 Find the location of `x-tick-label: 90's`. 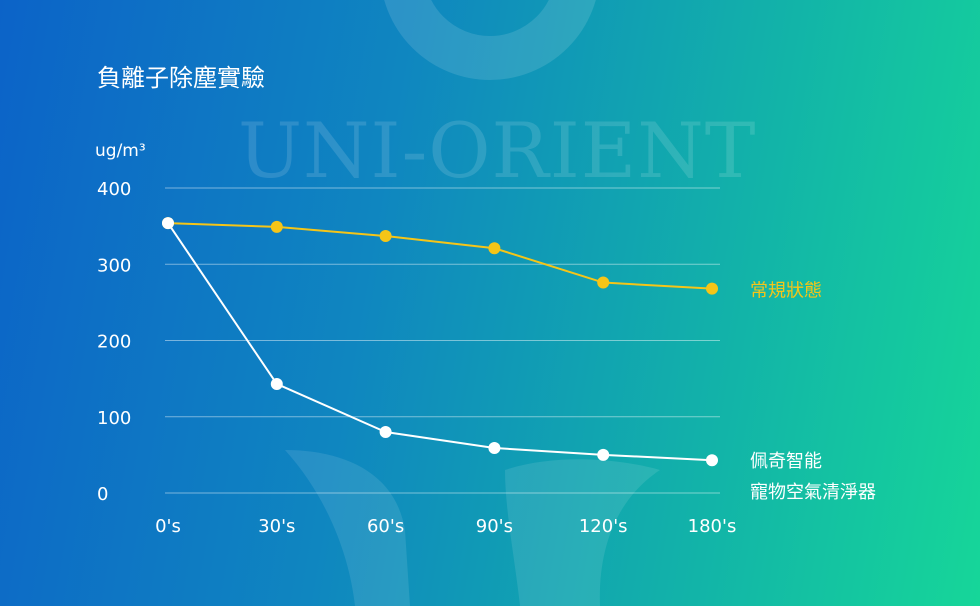

x-tick-label: 90's is located at coordinates (494, 526).